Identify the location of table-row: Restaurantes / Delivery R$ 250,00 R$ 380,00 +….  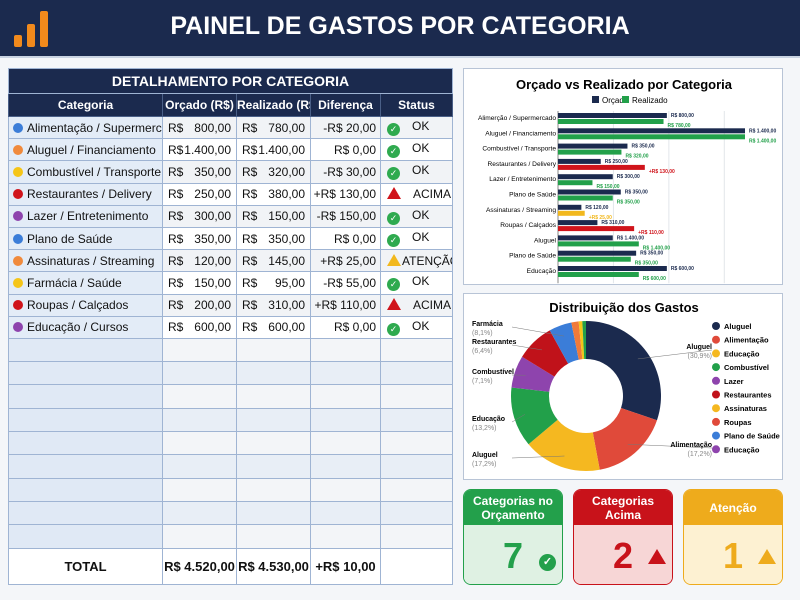
(231, 194).